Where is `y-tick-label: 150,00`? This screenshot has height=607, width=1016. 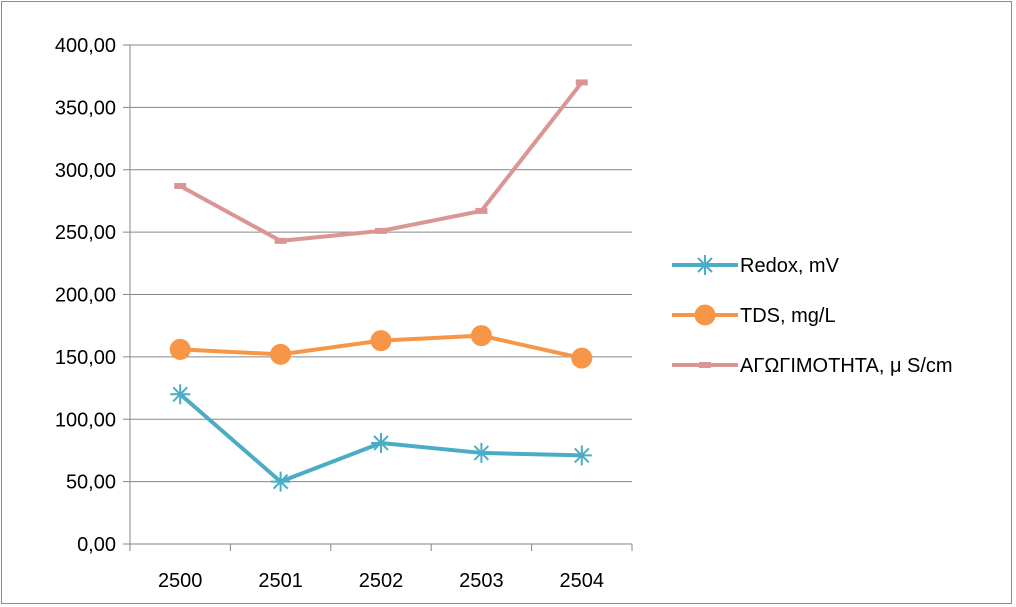
y-tick-label: 150,00 is located at coordinates (85, 358).